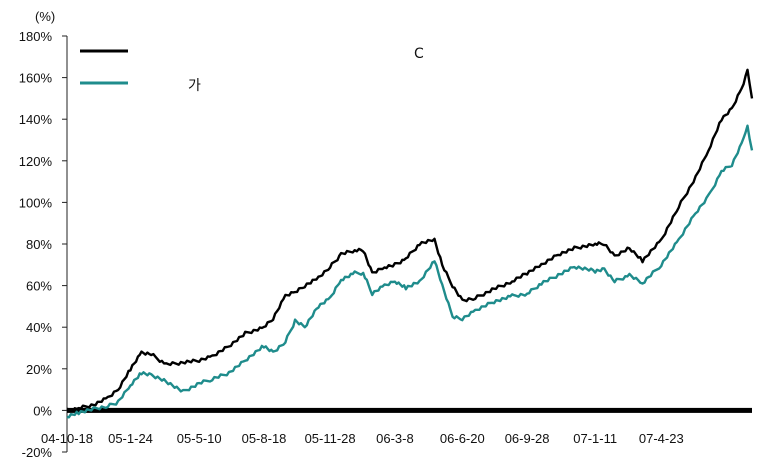 The height and width of the screenshot is (464, 765). I want to click on y-tick-label: -20%, so click(37, 452).